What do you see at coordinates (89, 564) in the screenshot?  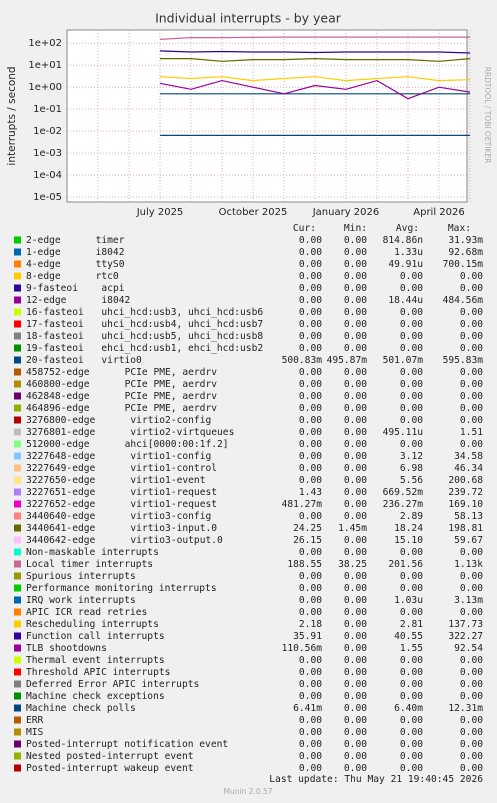 I see `legend-name: Local timer interrupts` at bounding box center [89, 564].